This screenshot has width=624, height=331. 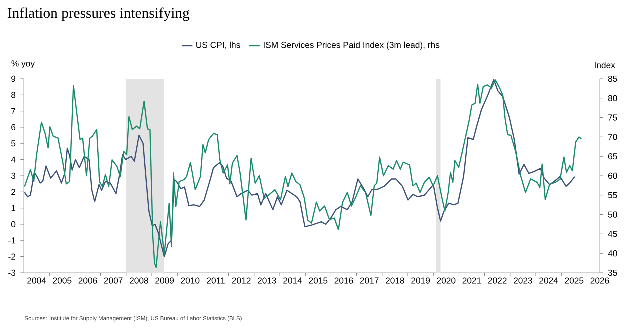 I want to click on y2-tick-label: 40, so click(x=613, y=253).